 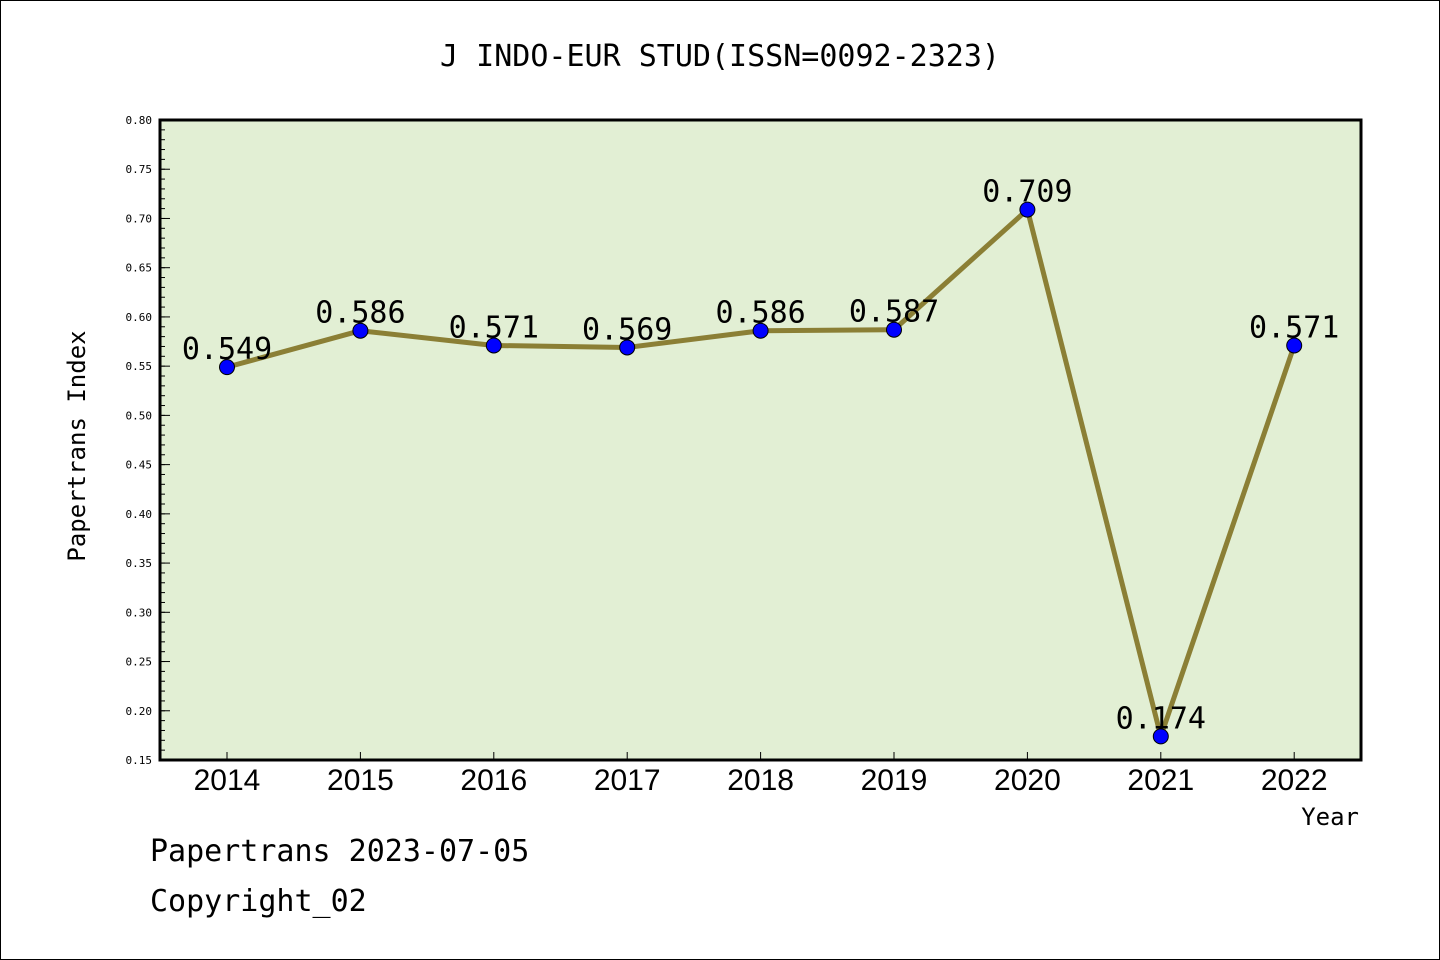 What do you see at coordinates (227, 780) in the screenshot?
I see `x-tick-label: 2014` at bounding box center [227, 780].